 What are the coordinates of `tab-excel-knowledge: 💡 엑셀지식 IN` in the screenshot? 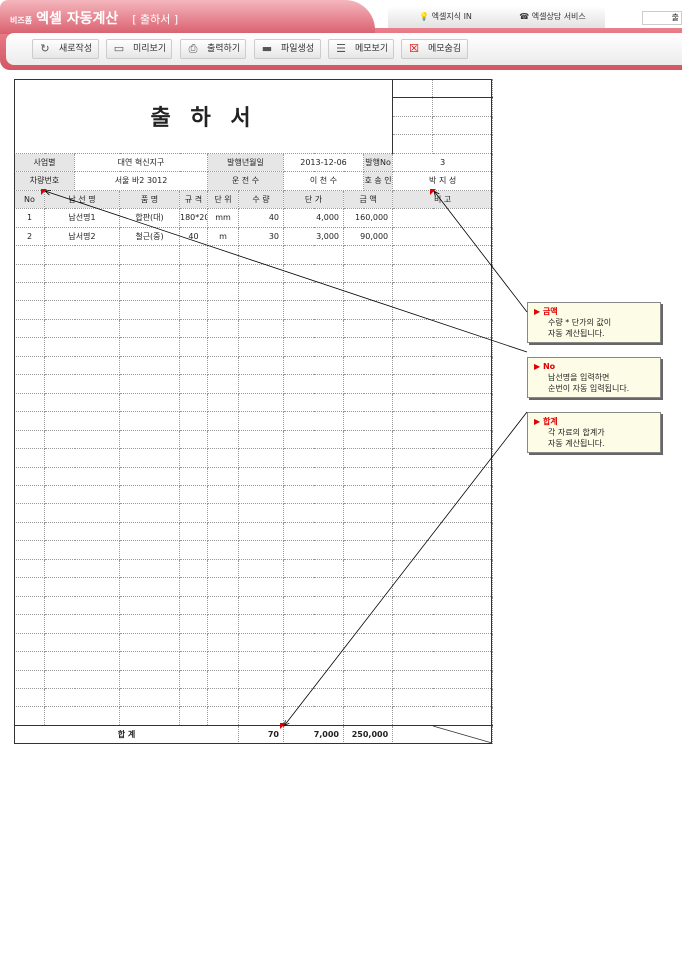 It's located at (445, 17).